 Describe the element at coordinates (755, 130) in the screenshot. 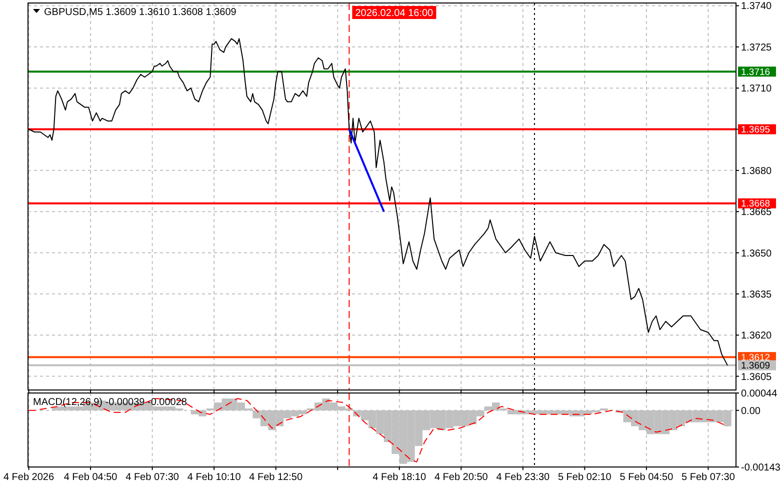

I see `ref-line-label: 1.3695` at that location.